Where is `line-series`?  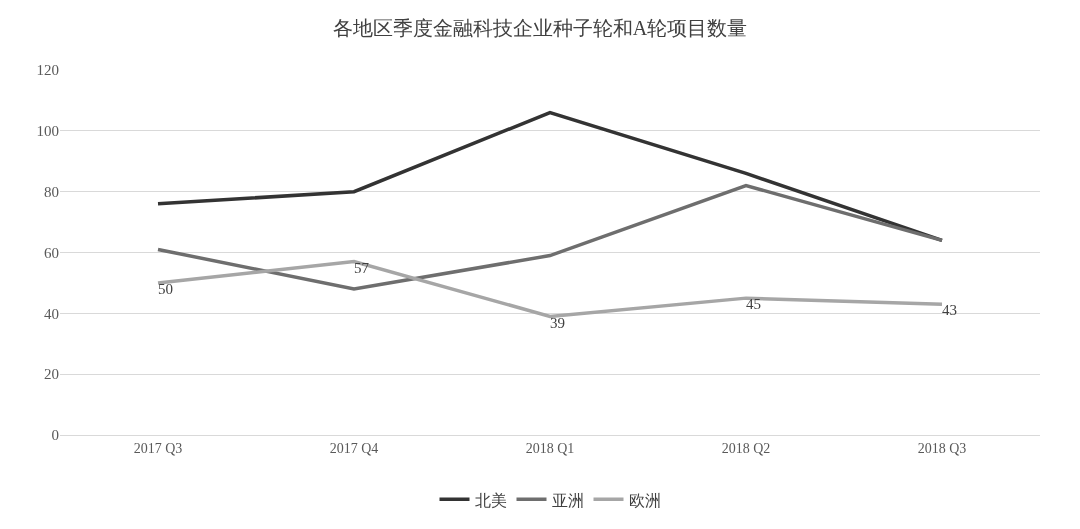 line-series is located at coordinates (550, 289).